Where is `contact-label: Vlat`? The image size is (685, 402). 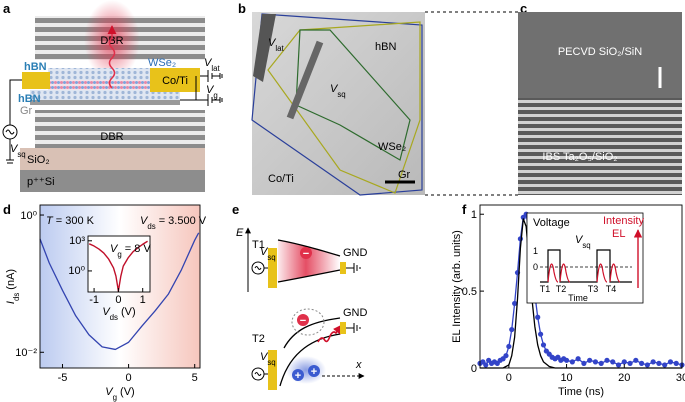 contact-label: Vlat is located at coordinates (276, 45).